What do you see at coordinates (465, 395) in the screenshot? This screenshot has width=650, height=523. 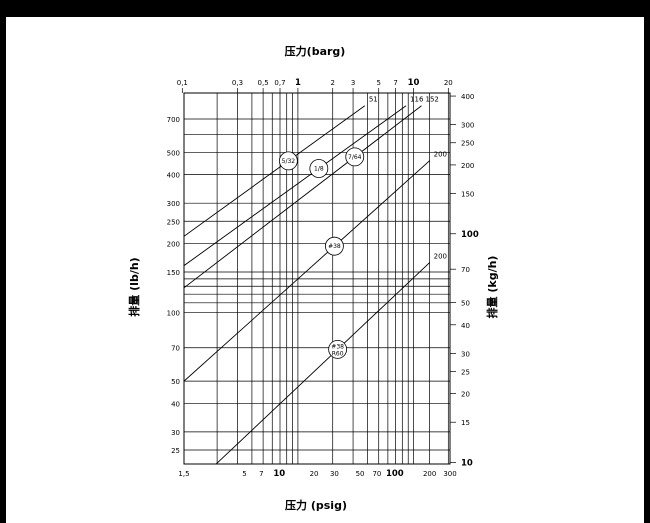 I see `right-tick-label: 20` at bounding box center [465, 395].